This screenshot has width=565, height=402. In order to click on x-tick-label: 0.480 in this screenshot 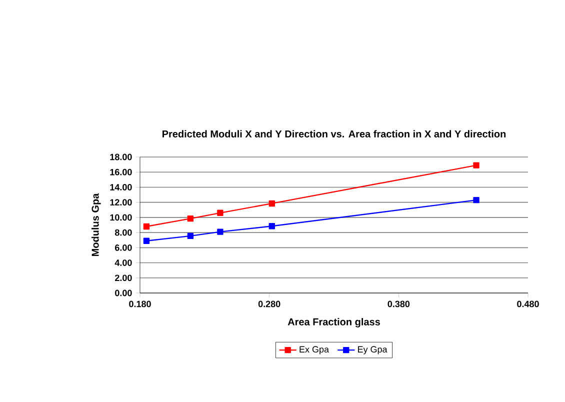, I will do `click(528, 304)`.